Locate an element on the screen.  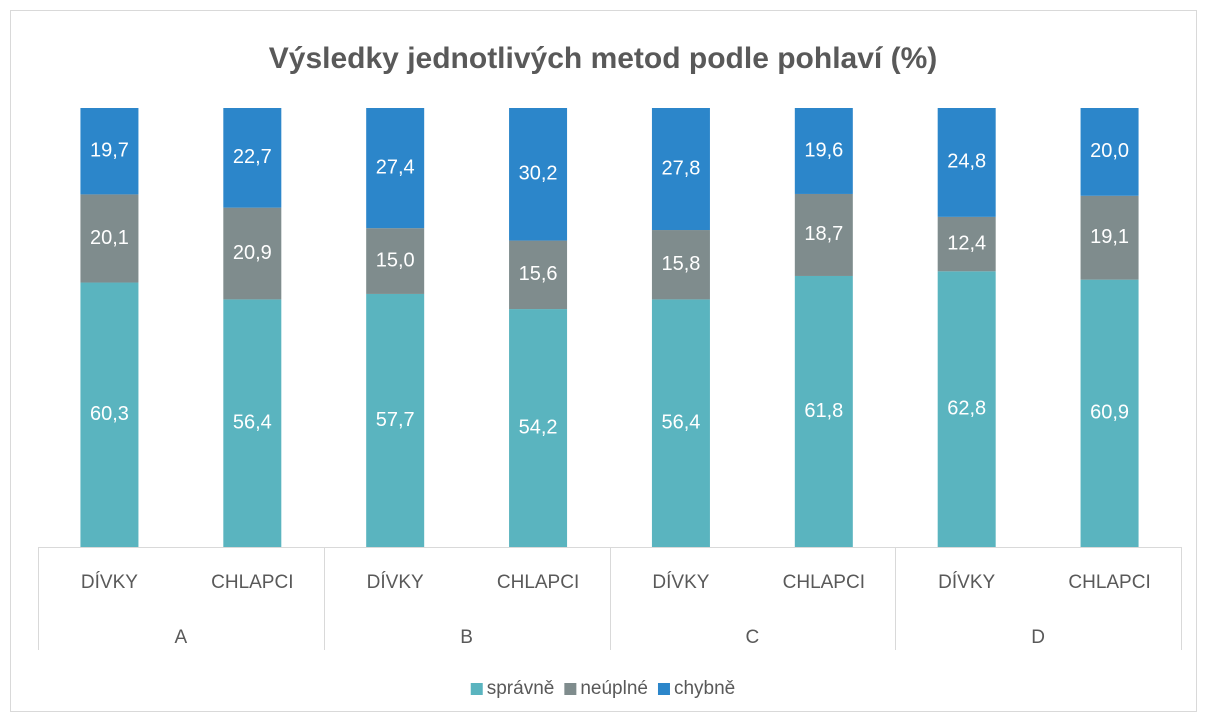
group-label: A is located at coordinates (181, 637).